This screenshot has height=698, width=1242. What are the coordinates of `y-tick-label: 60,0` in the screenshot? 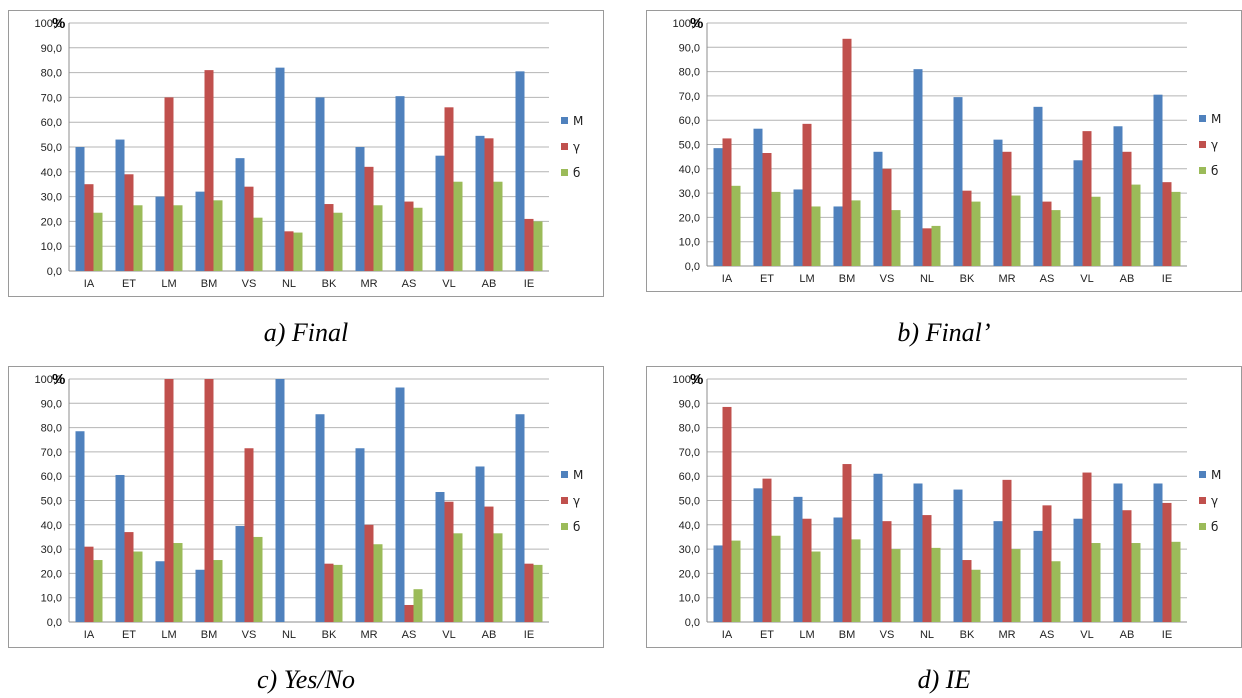 It's located at (51, 123).